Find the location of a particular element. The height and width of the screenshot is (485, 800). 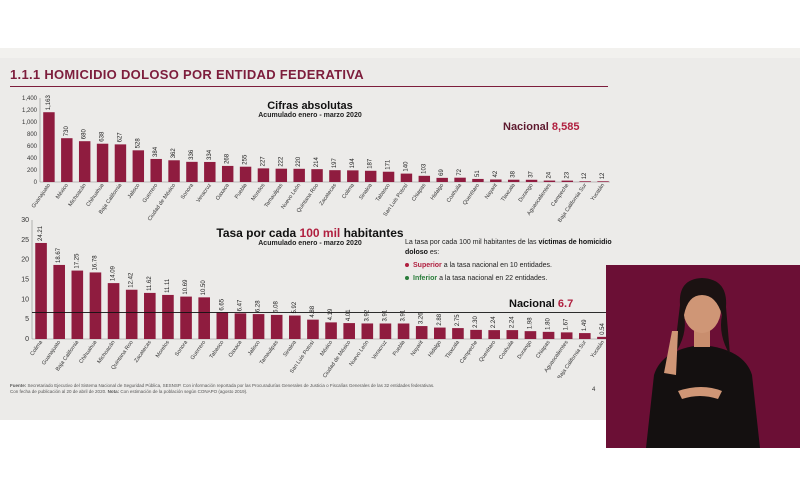

data-label: 11.62 is located at coordinates (150, 283).